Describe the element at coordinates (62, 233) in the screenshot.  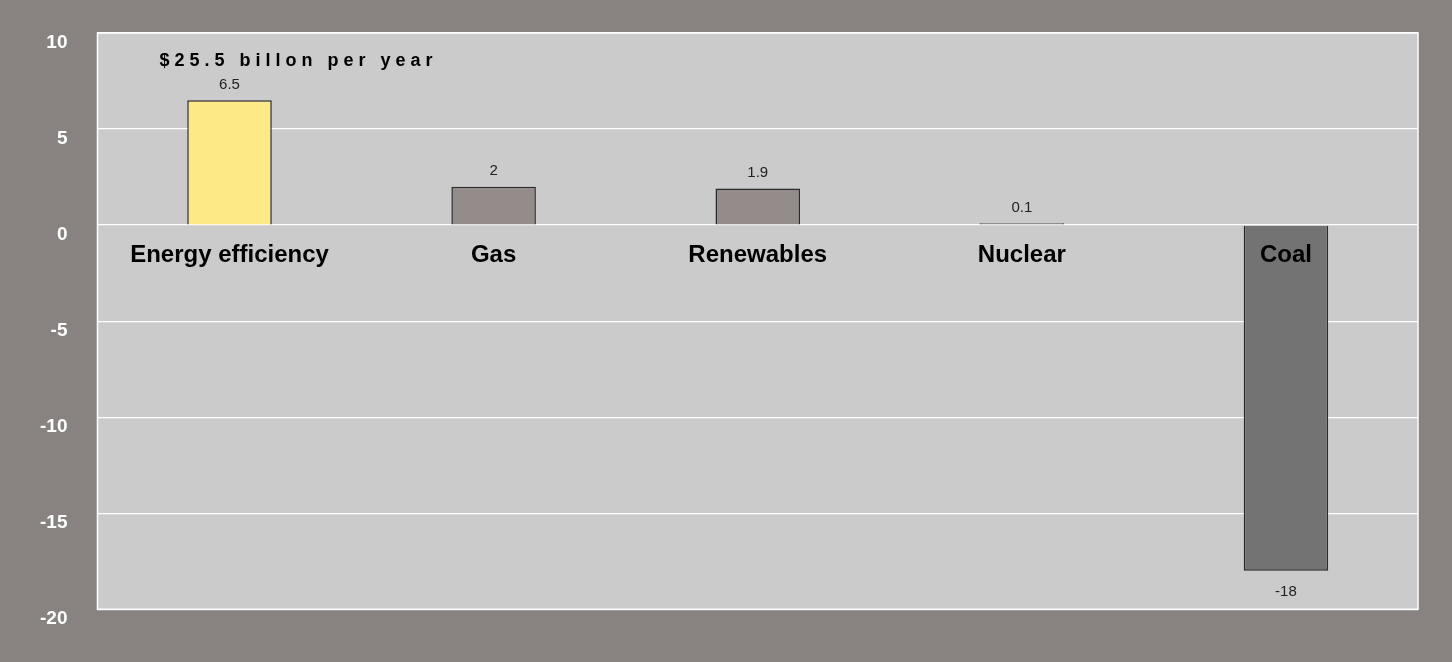
I see `y-tick-label: 0` at that location.